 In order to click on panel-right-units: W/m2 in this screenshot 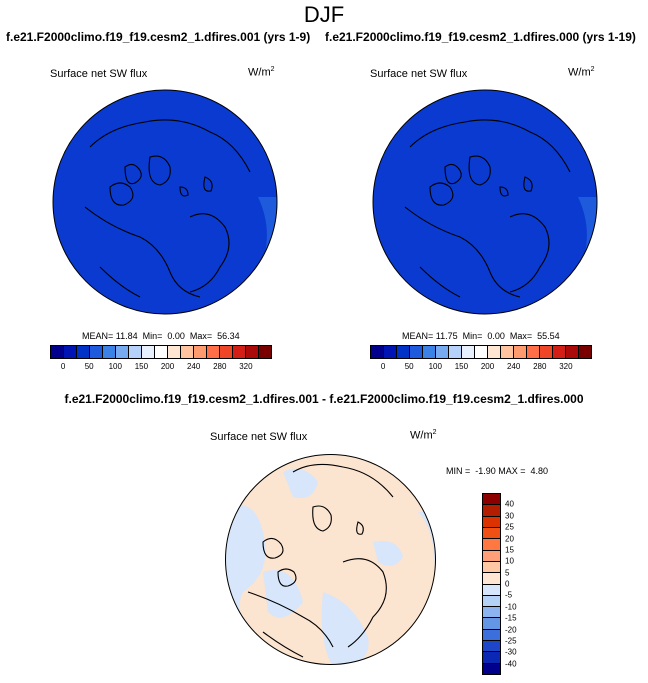, I will do `click(581, 72)`.